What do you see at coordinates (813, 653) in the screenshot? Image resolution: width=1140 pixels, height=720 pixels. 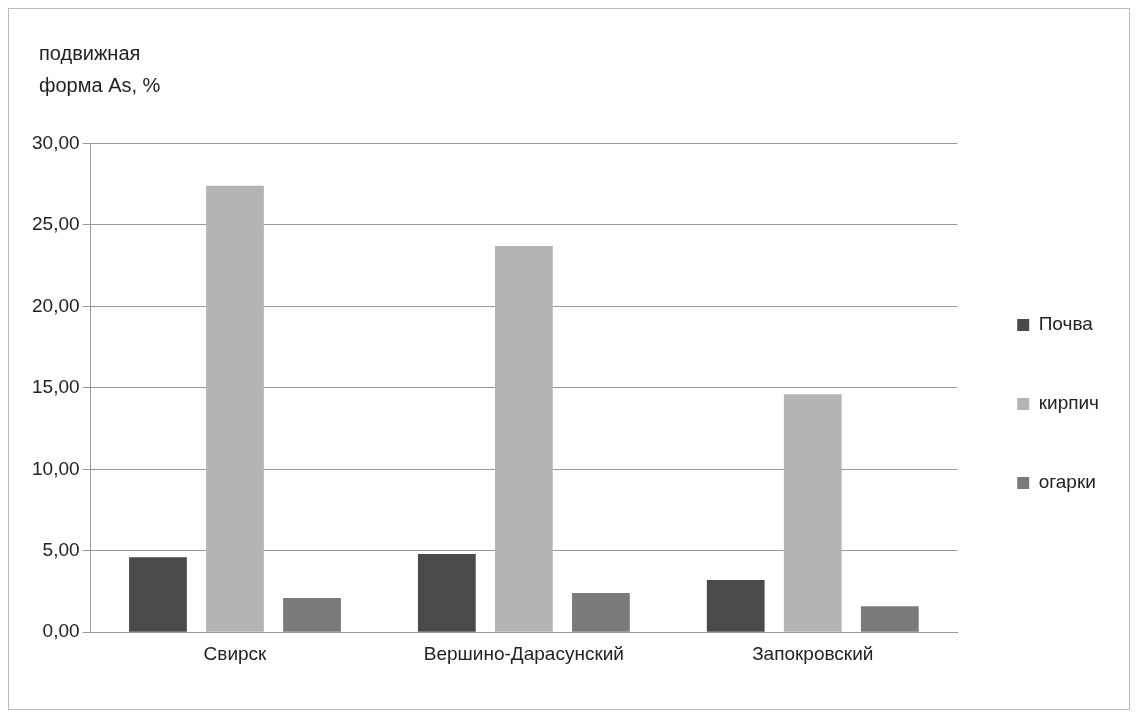 I see `x-tick-label: Запокровский` at bounding box center [813, 653].